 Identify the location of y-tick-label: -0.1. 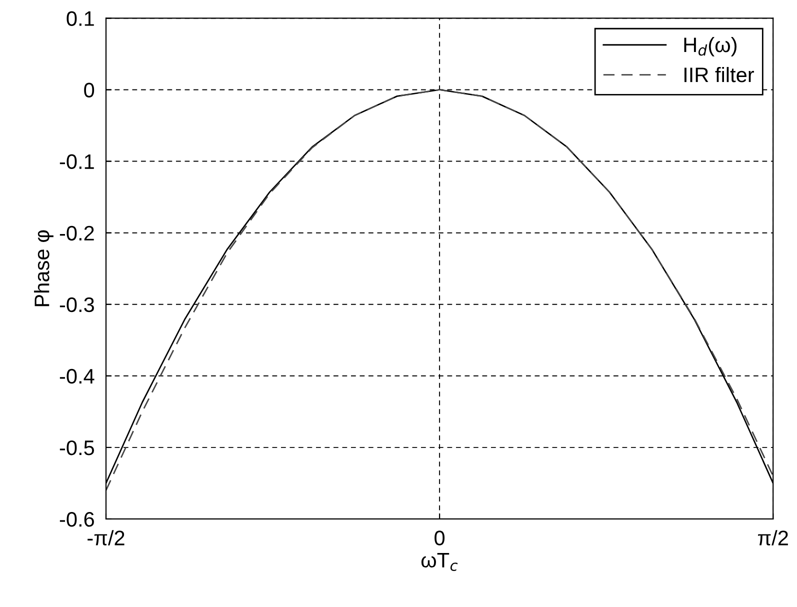
(77, 162).